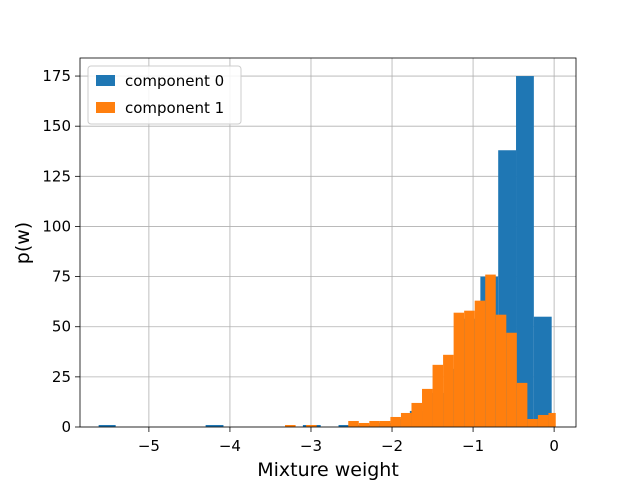 The width and height of the screenshot is (640, 484). What do you see at coordinates (149, 446) in the screenshot?
I see `x-tick-label: −5` at bounding box center [149, 446].